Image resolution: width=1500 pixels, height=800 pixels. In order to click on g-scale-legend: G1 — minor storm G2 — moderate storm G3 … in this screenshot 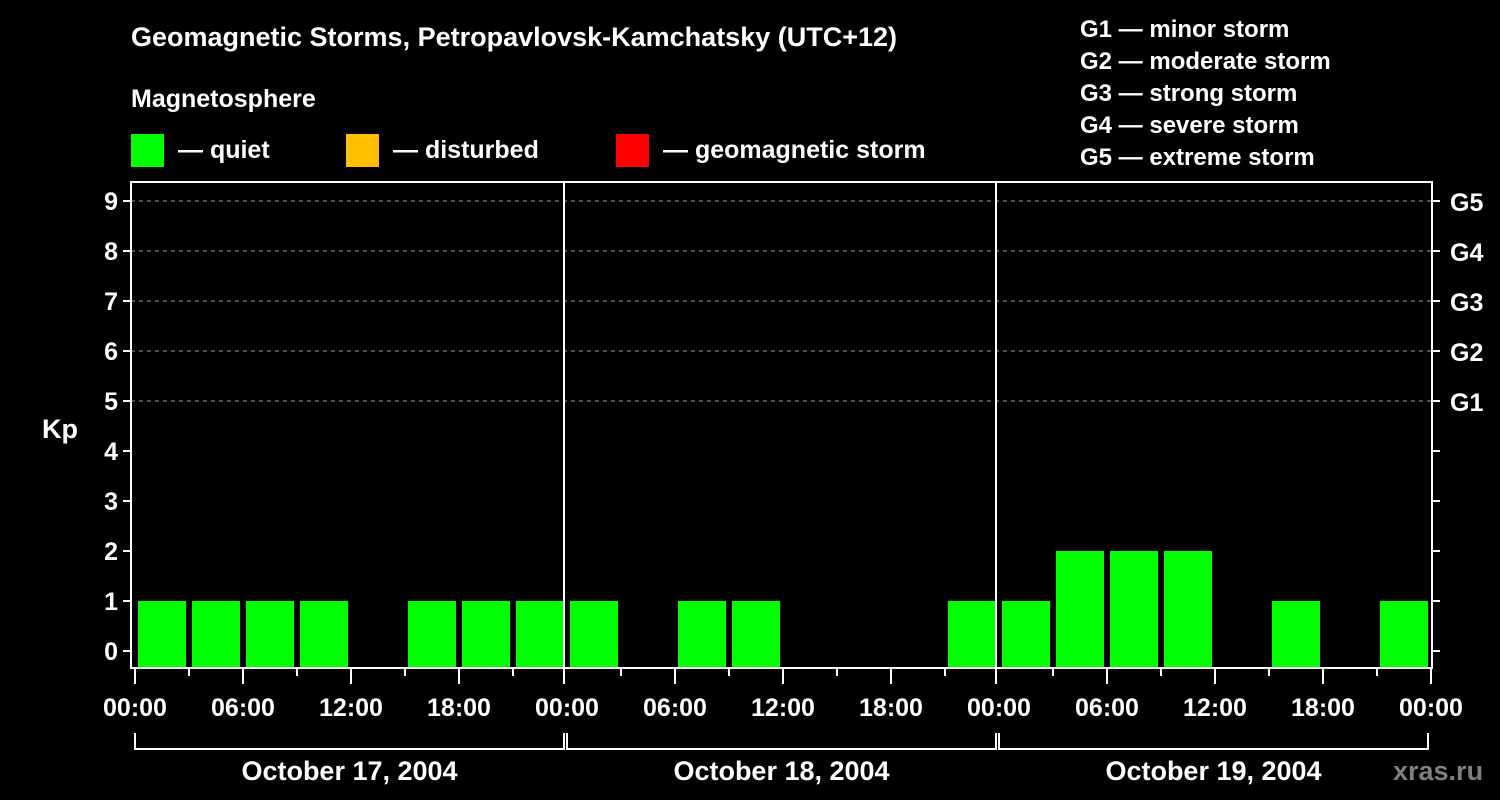, I will do `click(1205, 94)`.